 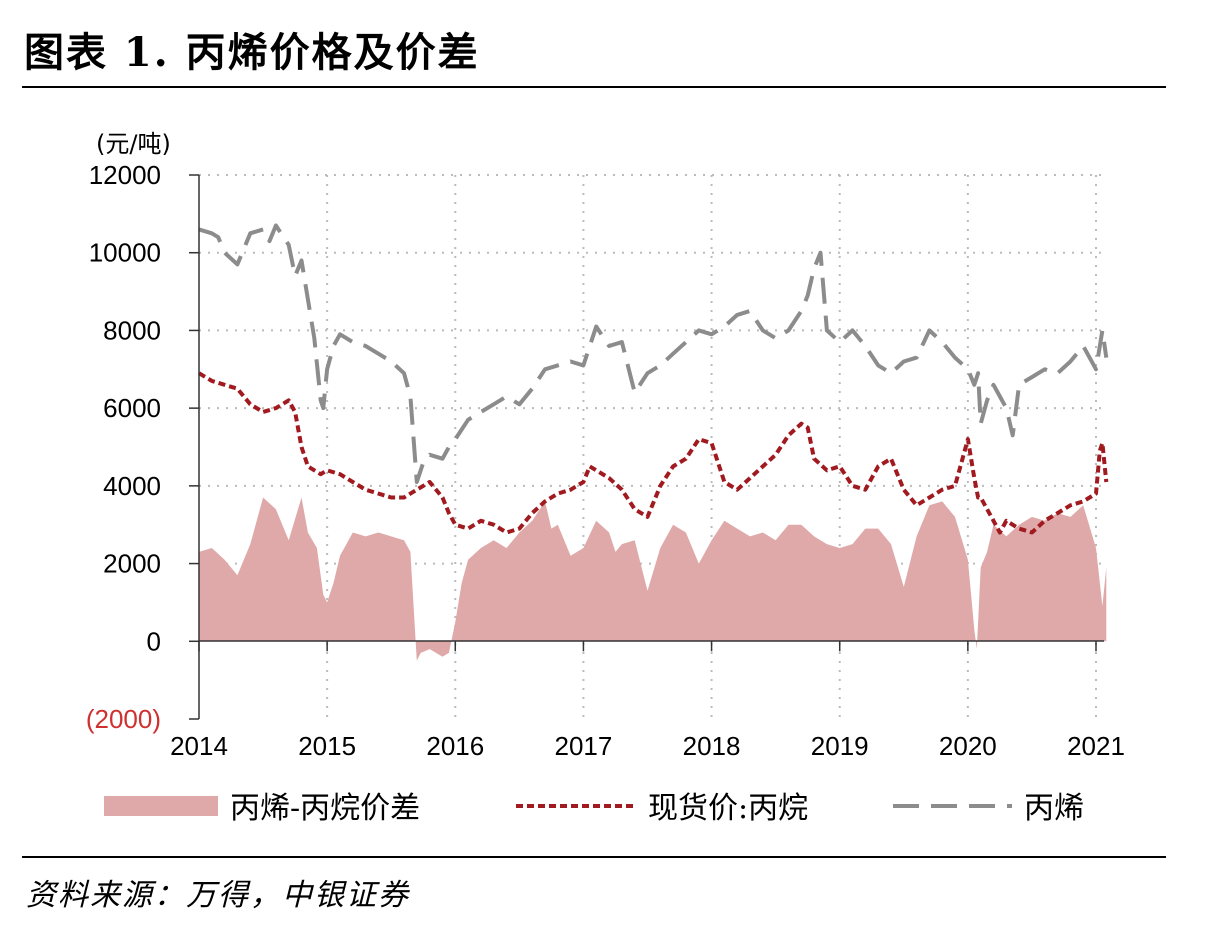 What do you see at coordinates (199, 746) in the screenshot?
I see `x-tick-label: 2014` at bounding box center [199, 746].